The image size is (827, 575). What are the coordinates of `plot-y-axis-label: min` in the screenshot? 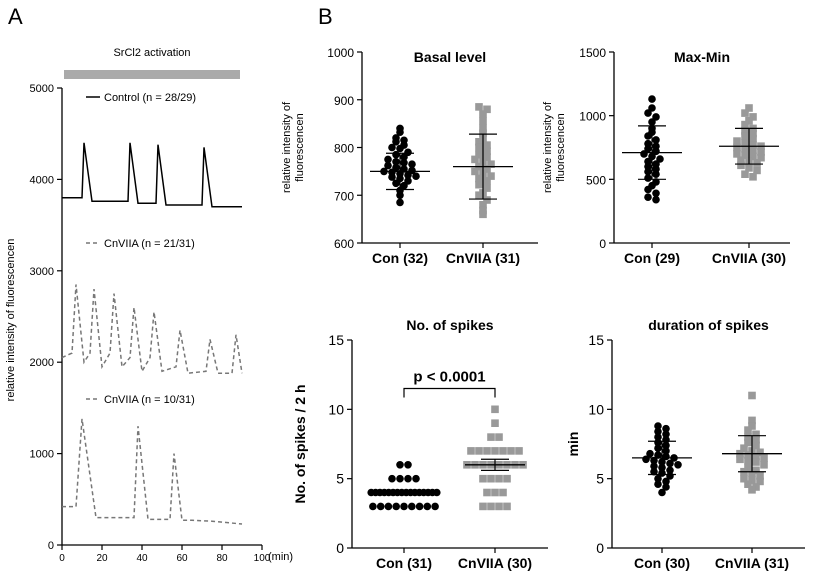 It's located at (573, 444).